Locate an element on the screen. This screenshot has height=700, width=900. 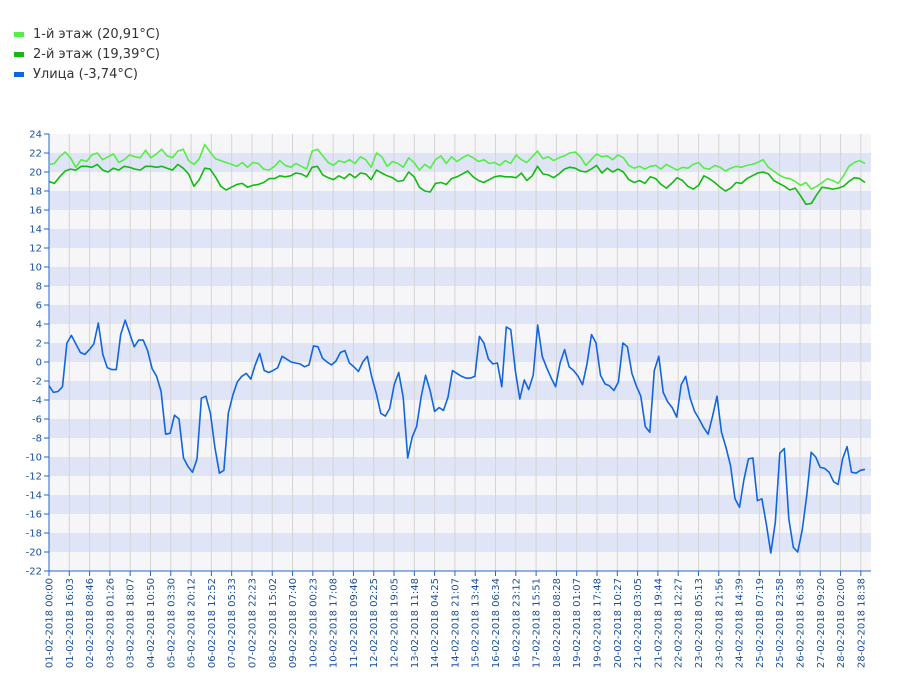
y-tick-label: 0 is located at coordinates (39, 363).